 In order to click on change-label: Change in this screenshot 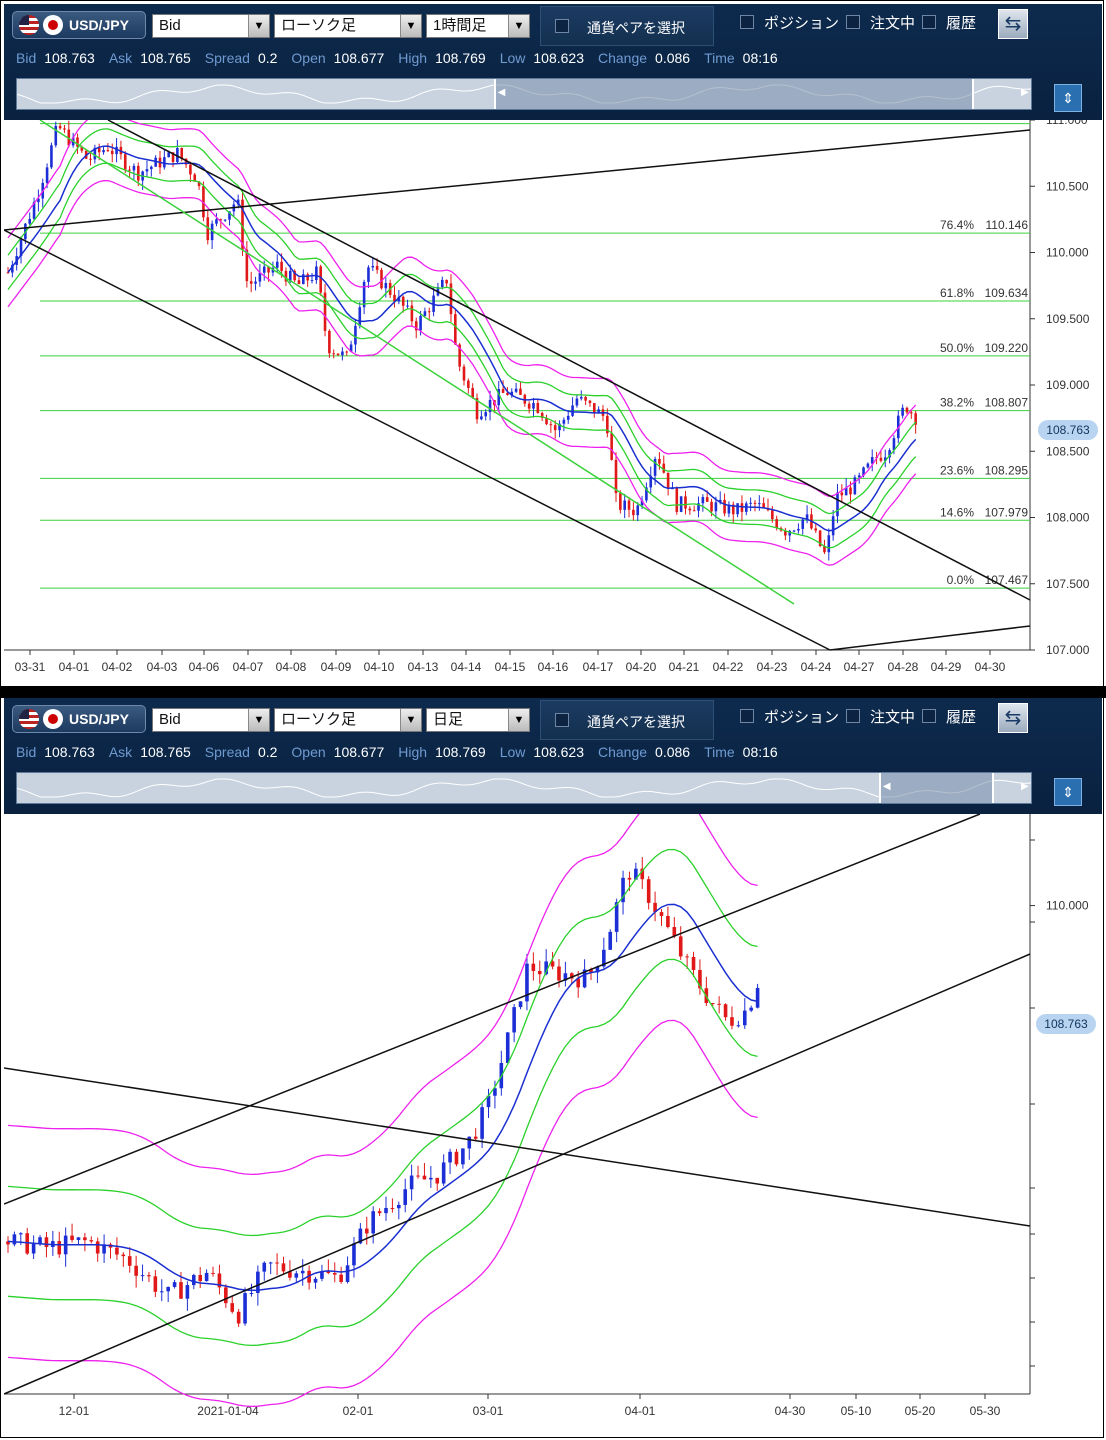, I will do `click(622, 58)`.